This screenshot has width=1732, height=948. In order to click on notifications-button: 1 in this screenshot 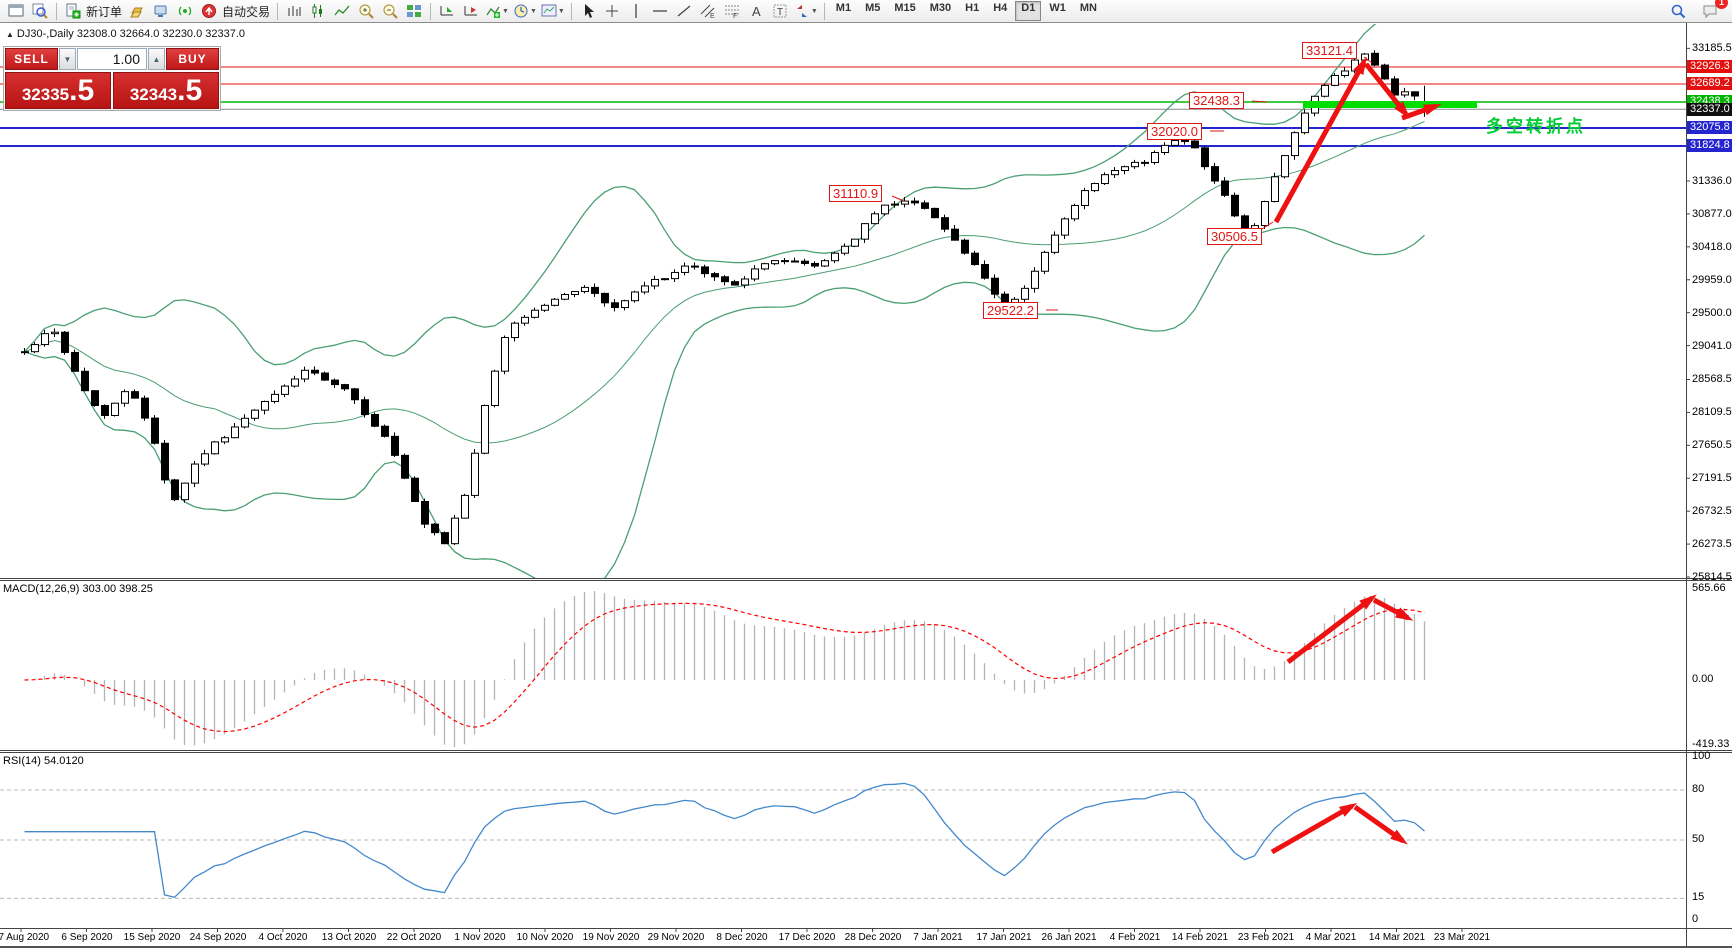, I will do `click(1713, 11)`.